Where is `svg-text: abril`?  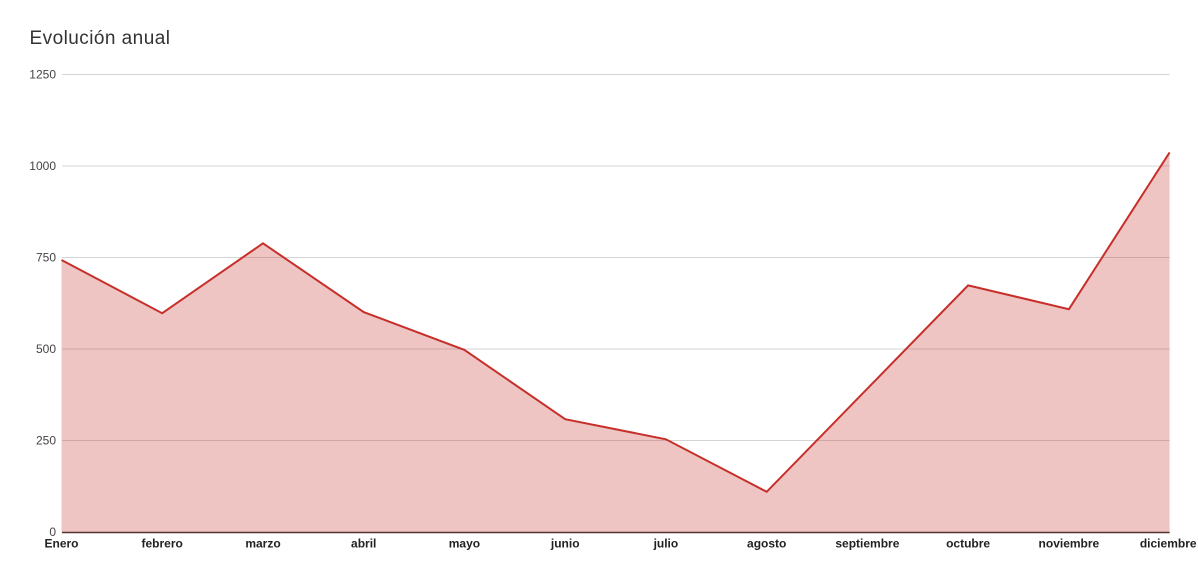
svg-text: abril is located at coordinates (363, 544).